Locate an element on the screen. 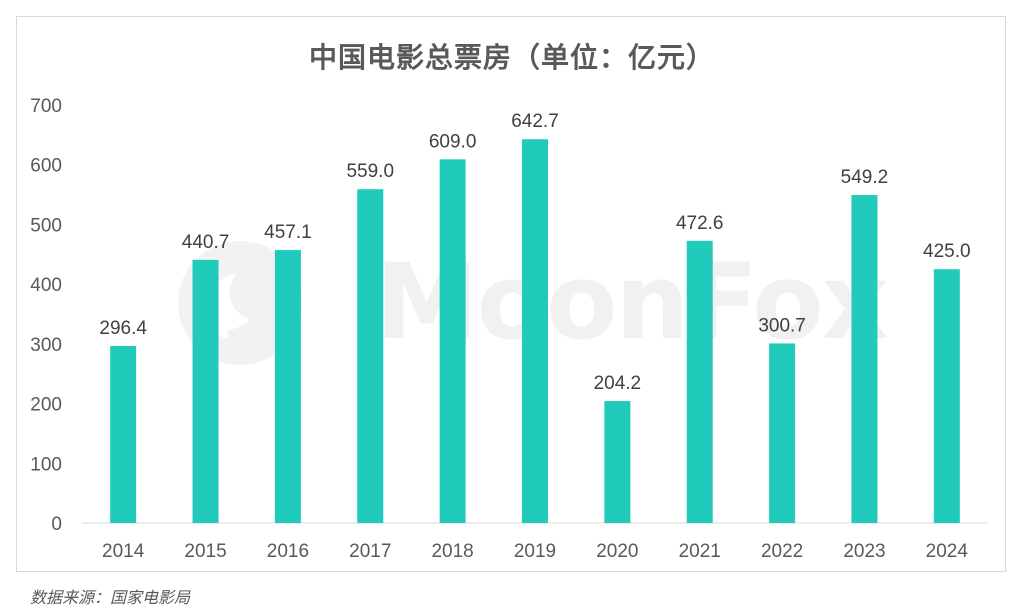 The height and width of the screenshot is (615, 1024). bar-2014 is located at coordinates (123, 434).